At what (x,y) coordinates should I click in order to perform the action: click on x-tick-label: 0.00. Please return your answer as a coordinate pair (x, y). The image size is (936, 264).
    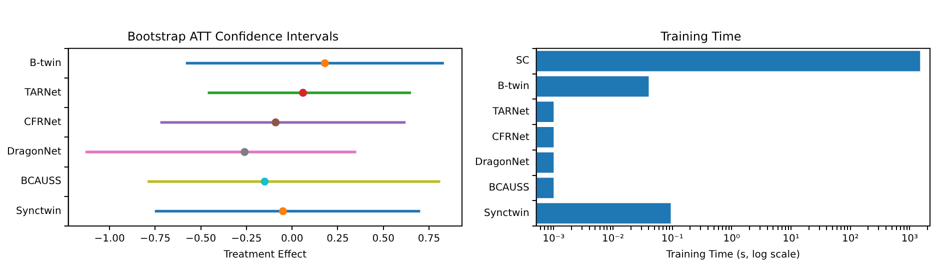
    Looking at the image, I should click on (292, 239).